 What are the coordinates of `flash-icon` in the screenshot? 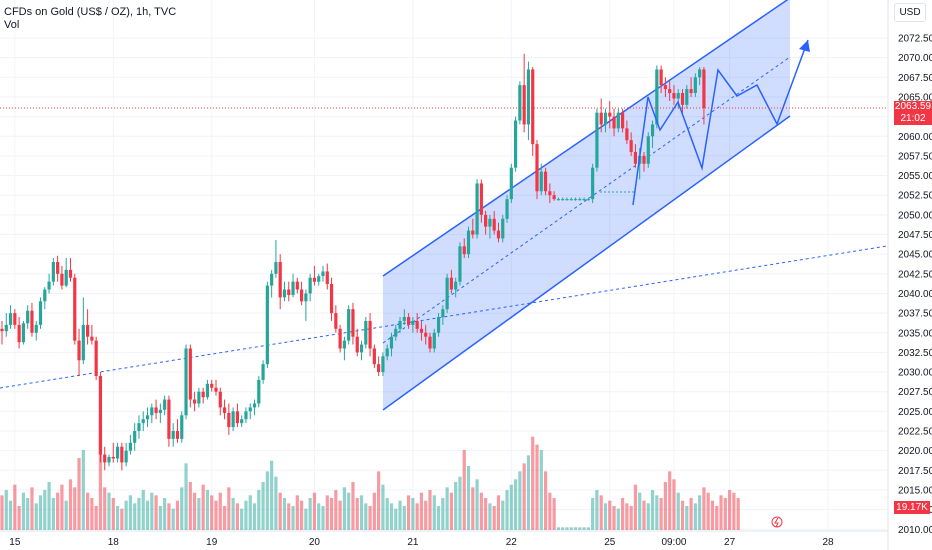 It's located at (777, 522).